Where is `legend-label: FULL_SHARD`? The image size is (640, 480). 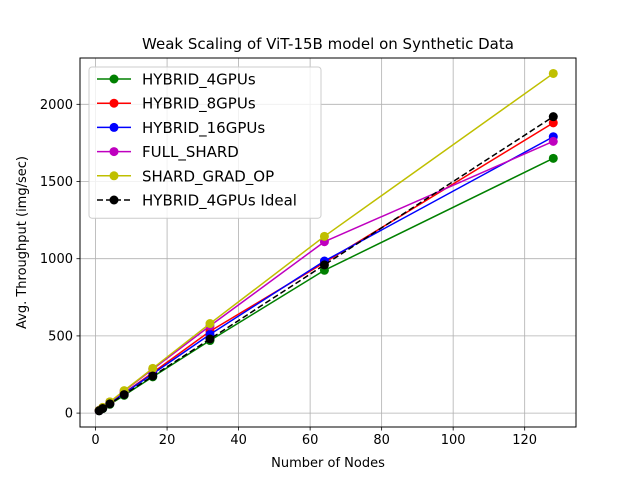
legend-label: FULL_SHARD is located at coordinates (190, 152).